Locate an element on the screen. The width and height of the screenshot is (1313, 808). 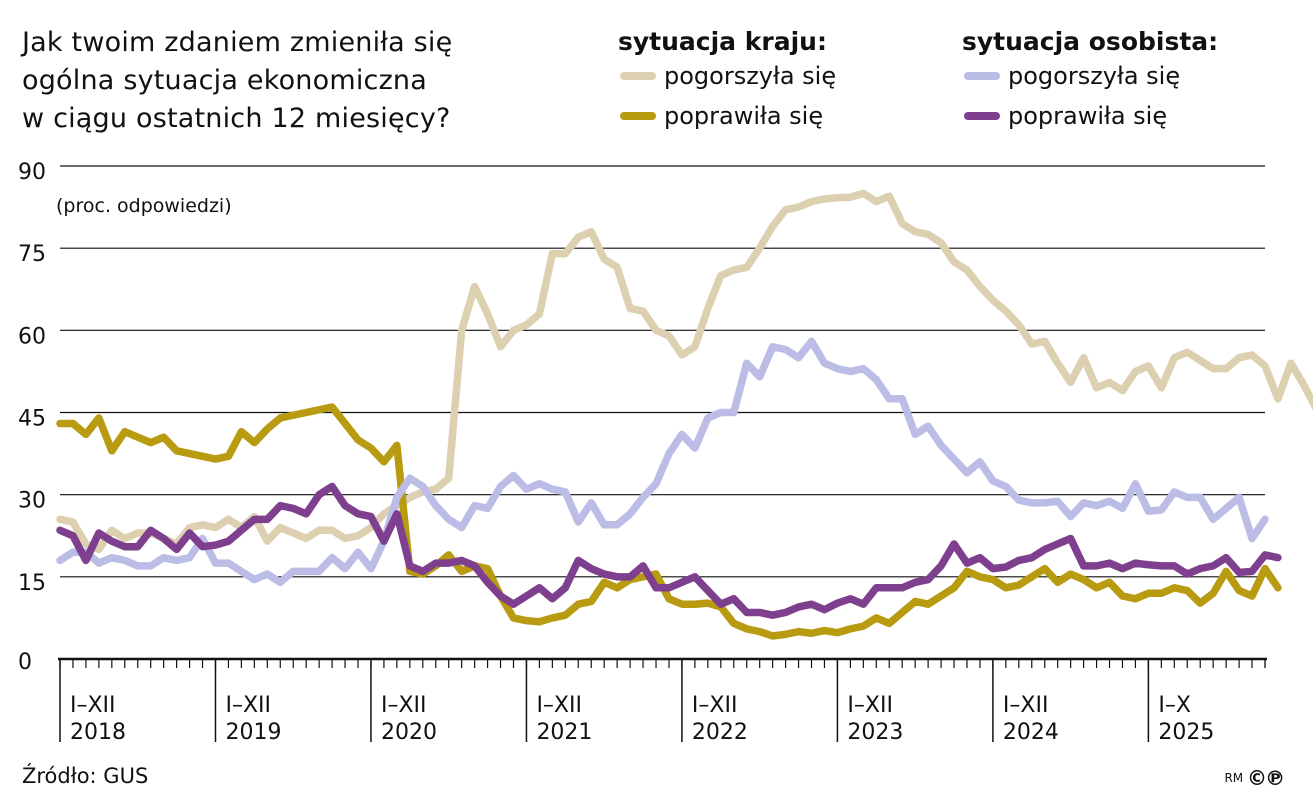
y-tick-label: 60 is located at coordinates (32, 336).